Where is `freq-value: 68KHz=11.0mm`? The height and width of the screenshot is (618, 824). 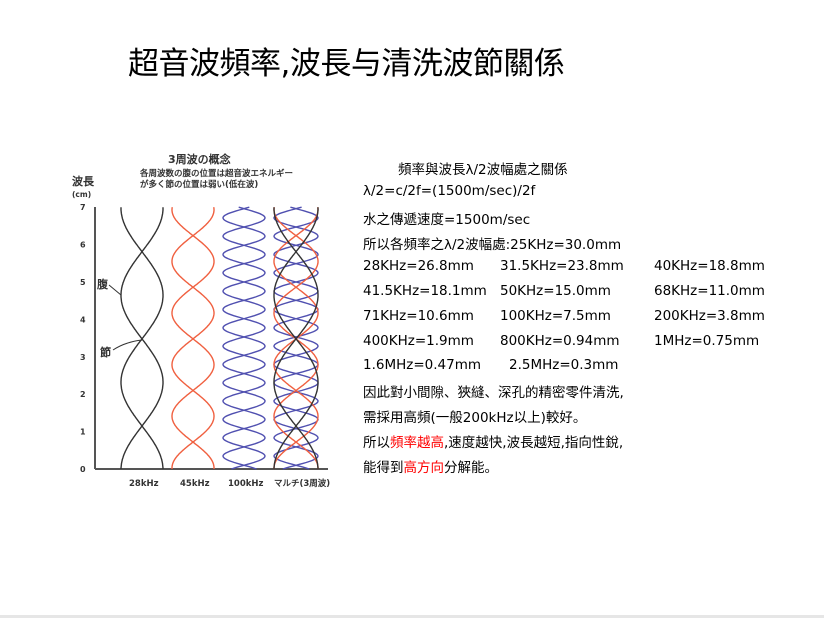
freq-value: 68KHz=11.0mm is located at coordinates (709, 291).